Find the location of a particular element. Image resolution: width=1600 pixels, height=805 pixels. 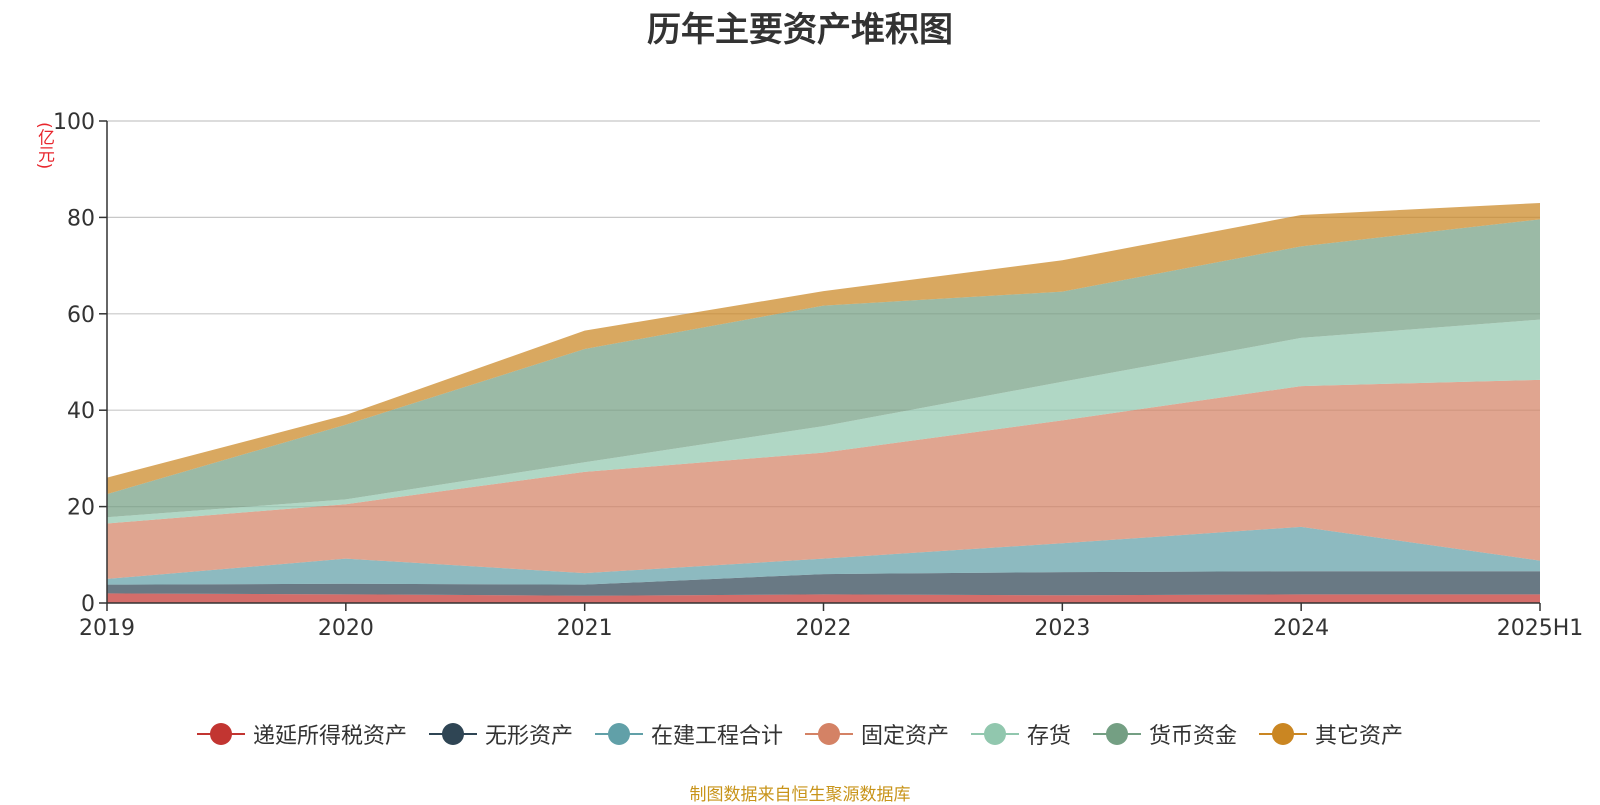

x-tick-label: 2024 is located at coordinates (1301, 628).